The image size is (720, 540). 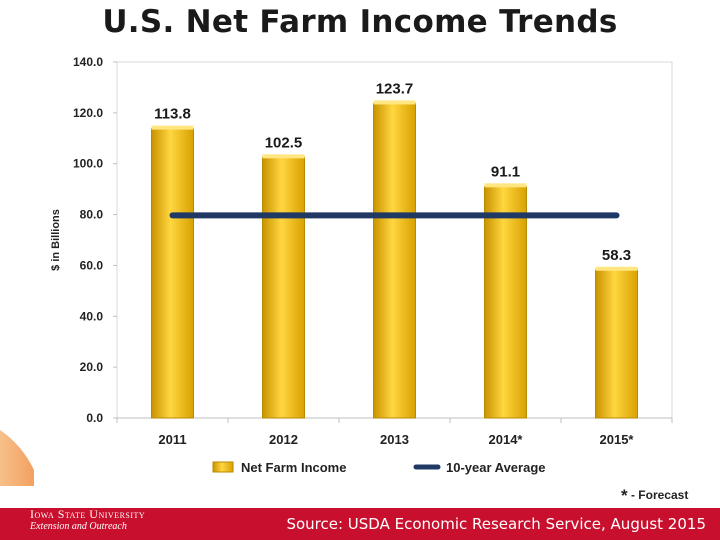 What do you see at coordinates (283, 439) in the screenshot?
I see `x-tick-label: 2012` at bounding box center [283, 439].